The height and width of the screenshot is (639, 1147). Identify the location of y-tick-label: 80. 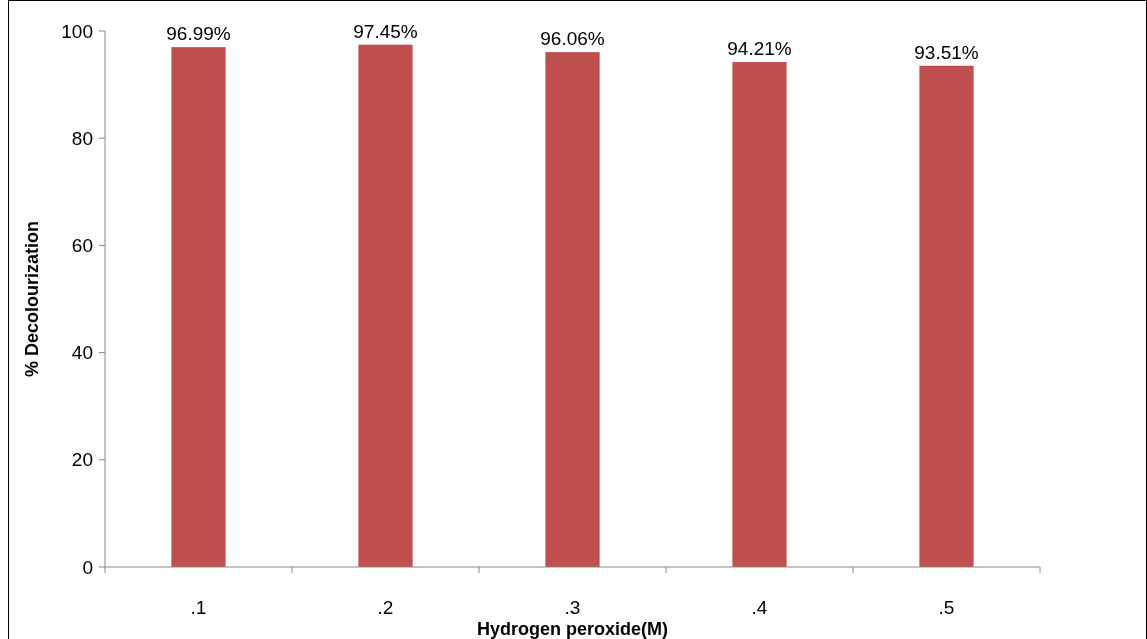
(82, 138).